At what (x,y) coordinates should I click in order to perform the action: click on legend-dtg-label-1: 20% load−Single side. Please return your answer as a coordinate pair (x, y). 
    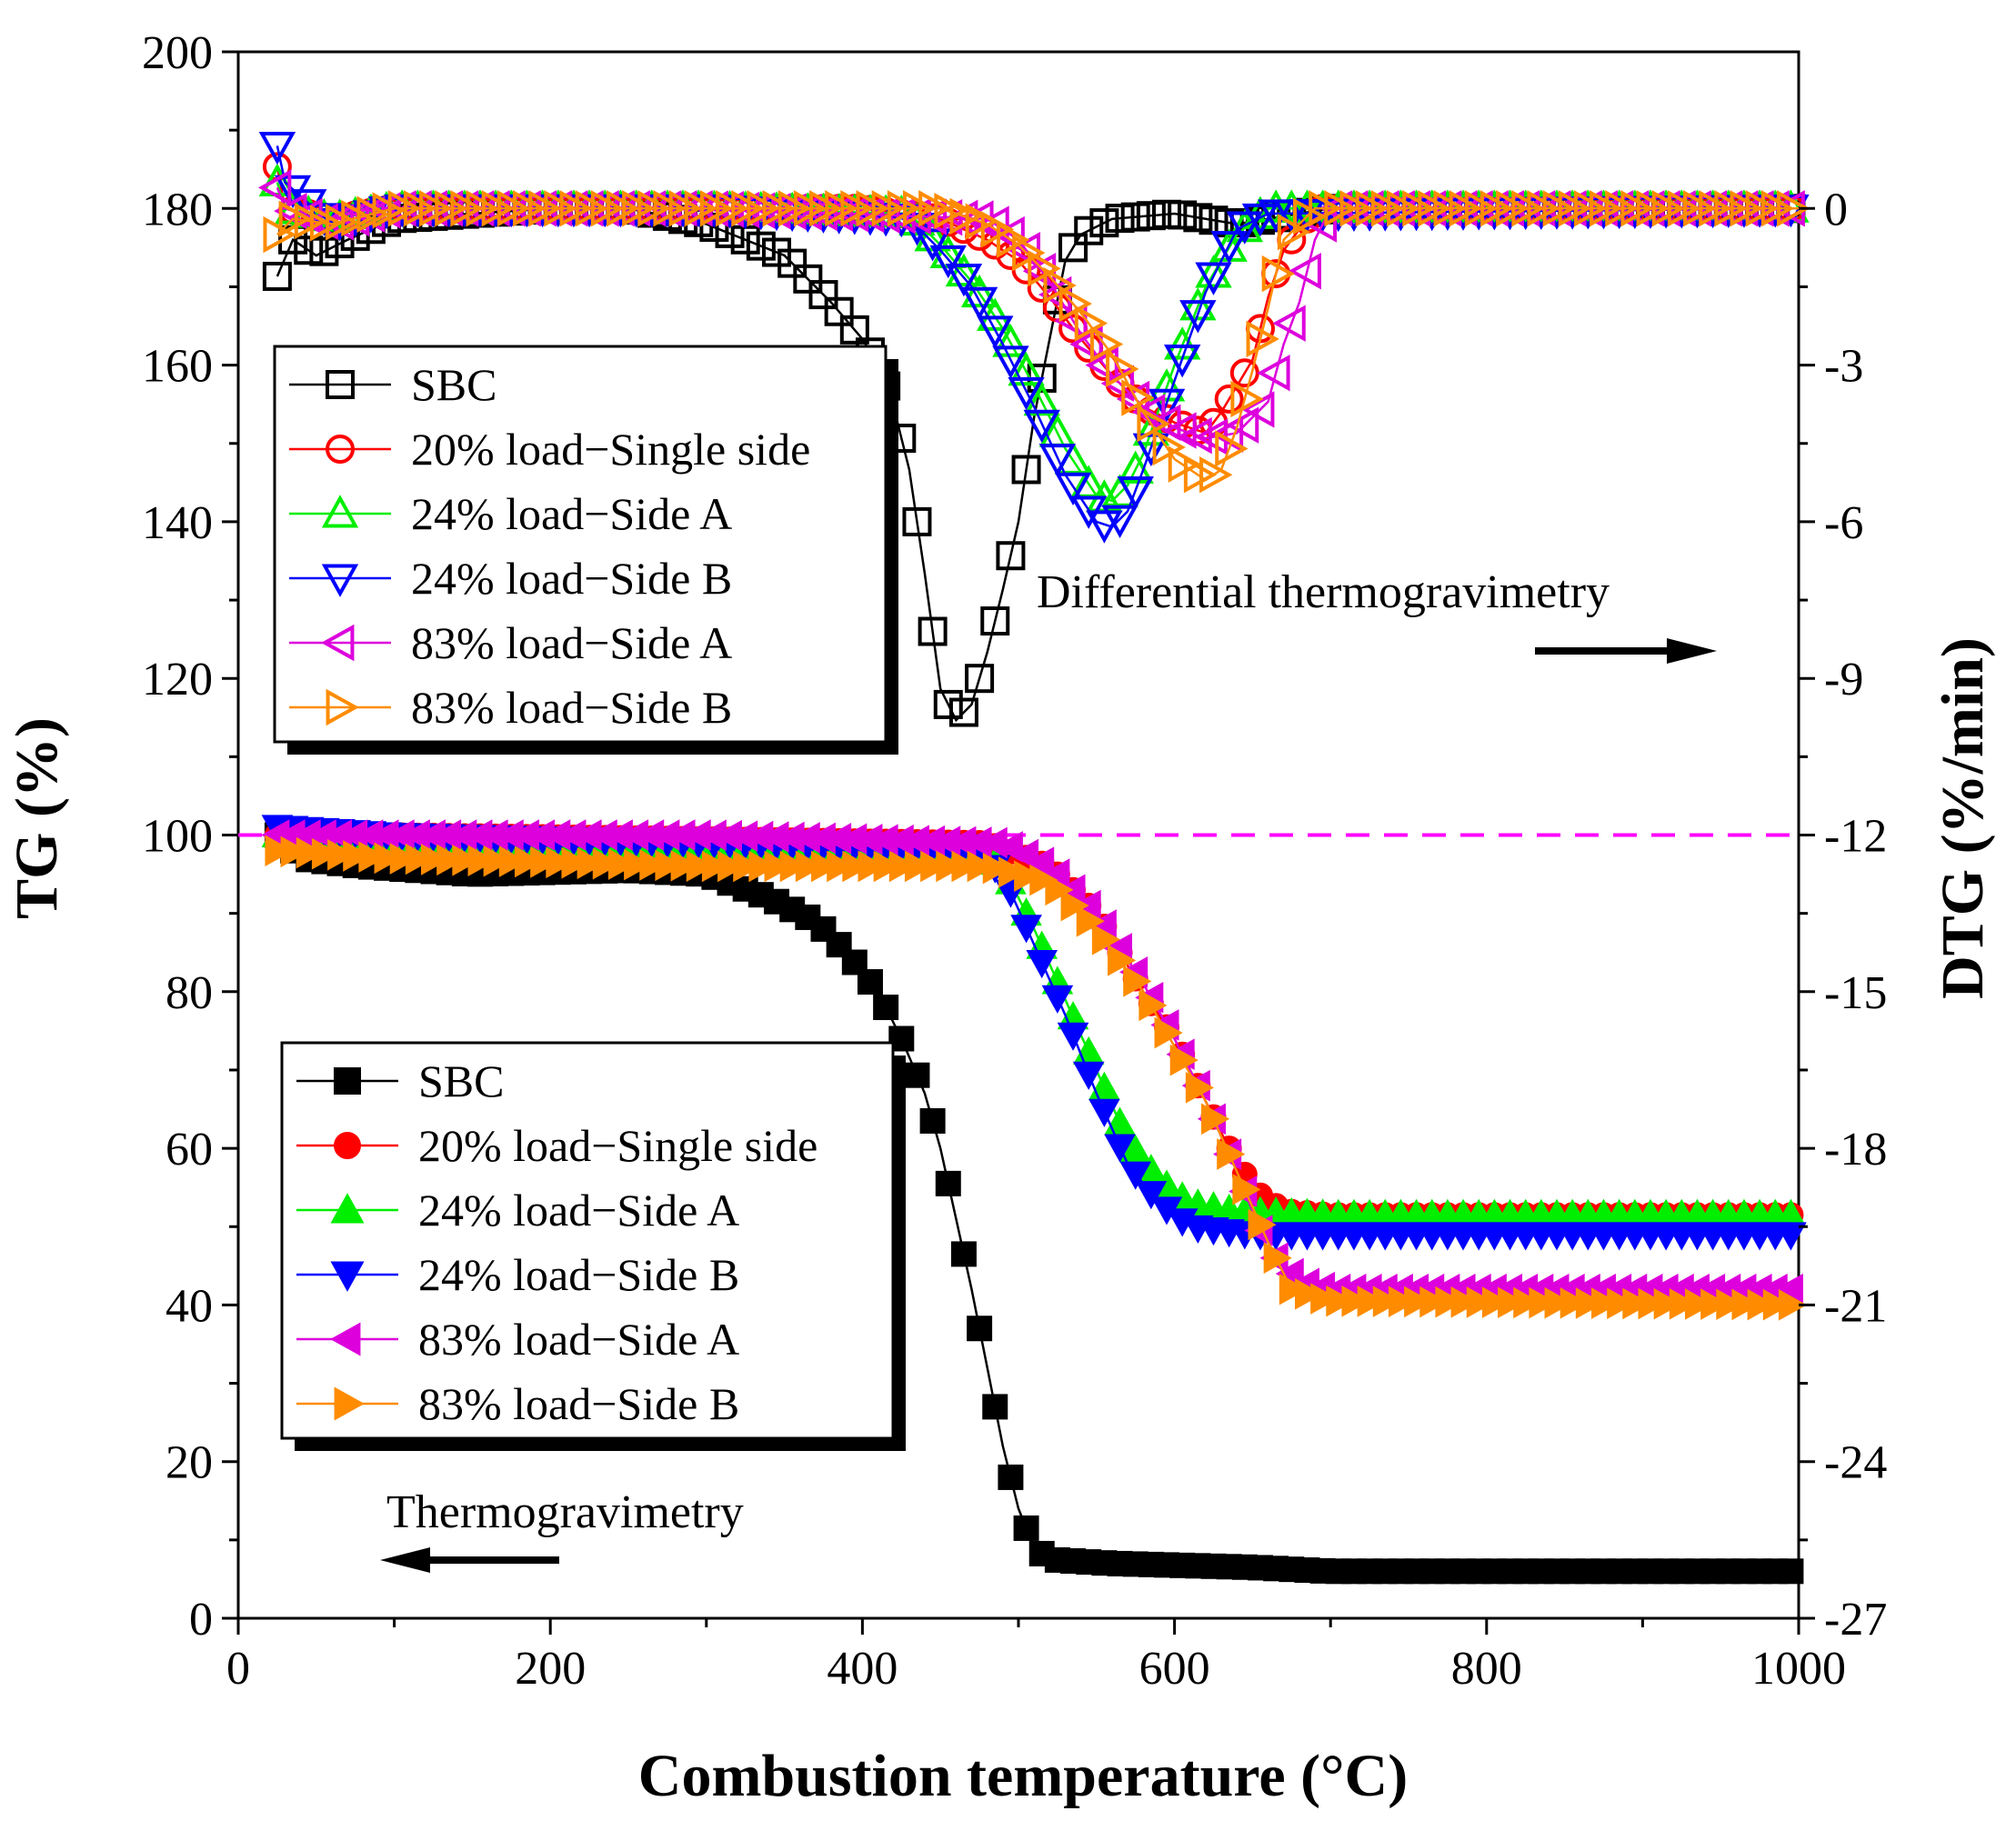
    Looking at the image, I should click on (610, 449).